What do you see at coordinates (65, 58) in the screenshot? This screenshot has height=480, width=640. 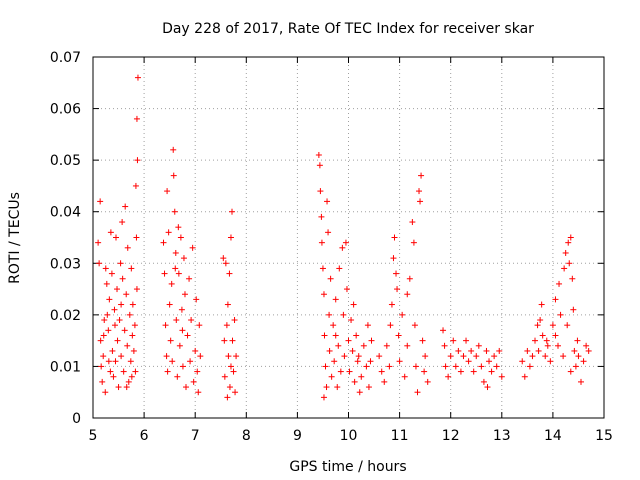 I see `y-tick-label: 0.07` at bounding box center [65, 58].